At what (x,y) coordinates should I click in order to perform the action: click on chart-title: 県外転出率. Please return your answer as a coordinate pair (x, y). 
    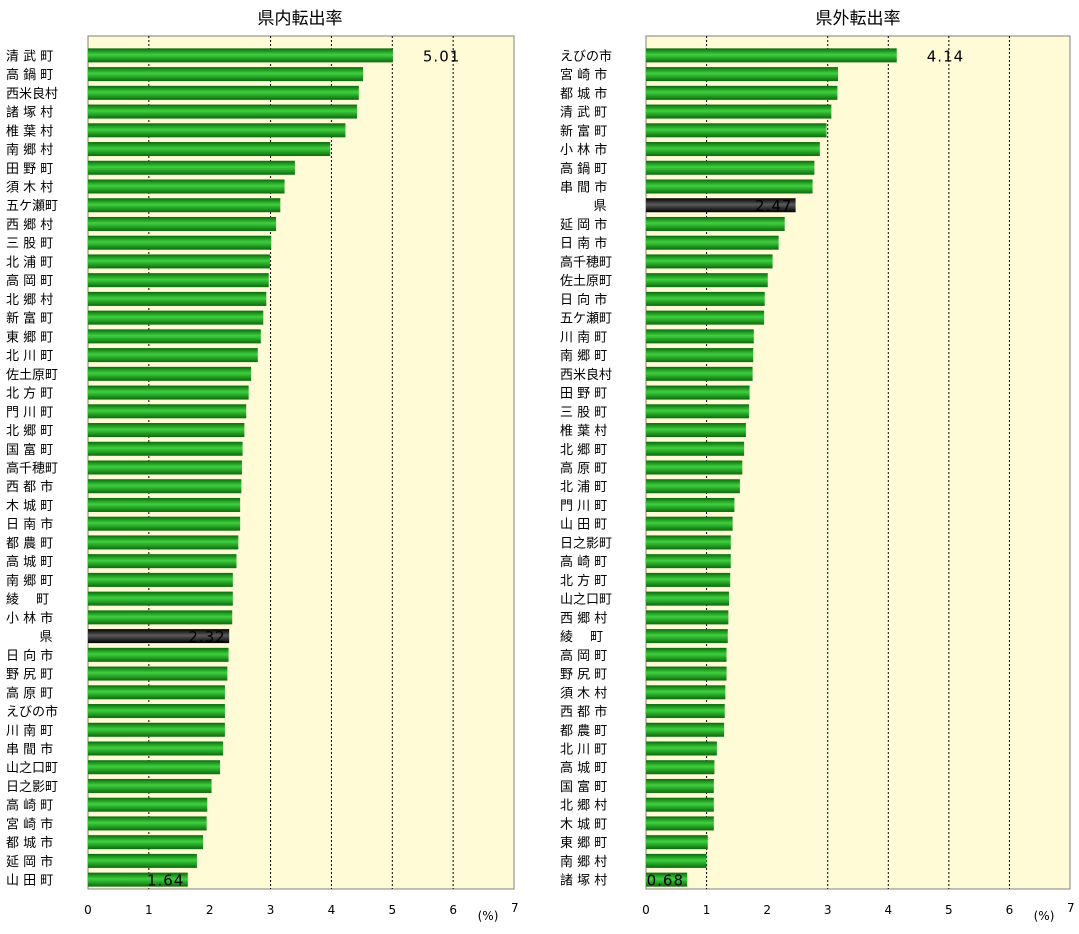
    Looking at the image, I should click on (858, 19).